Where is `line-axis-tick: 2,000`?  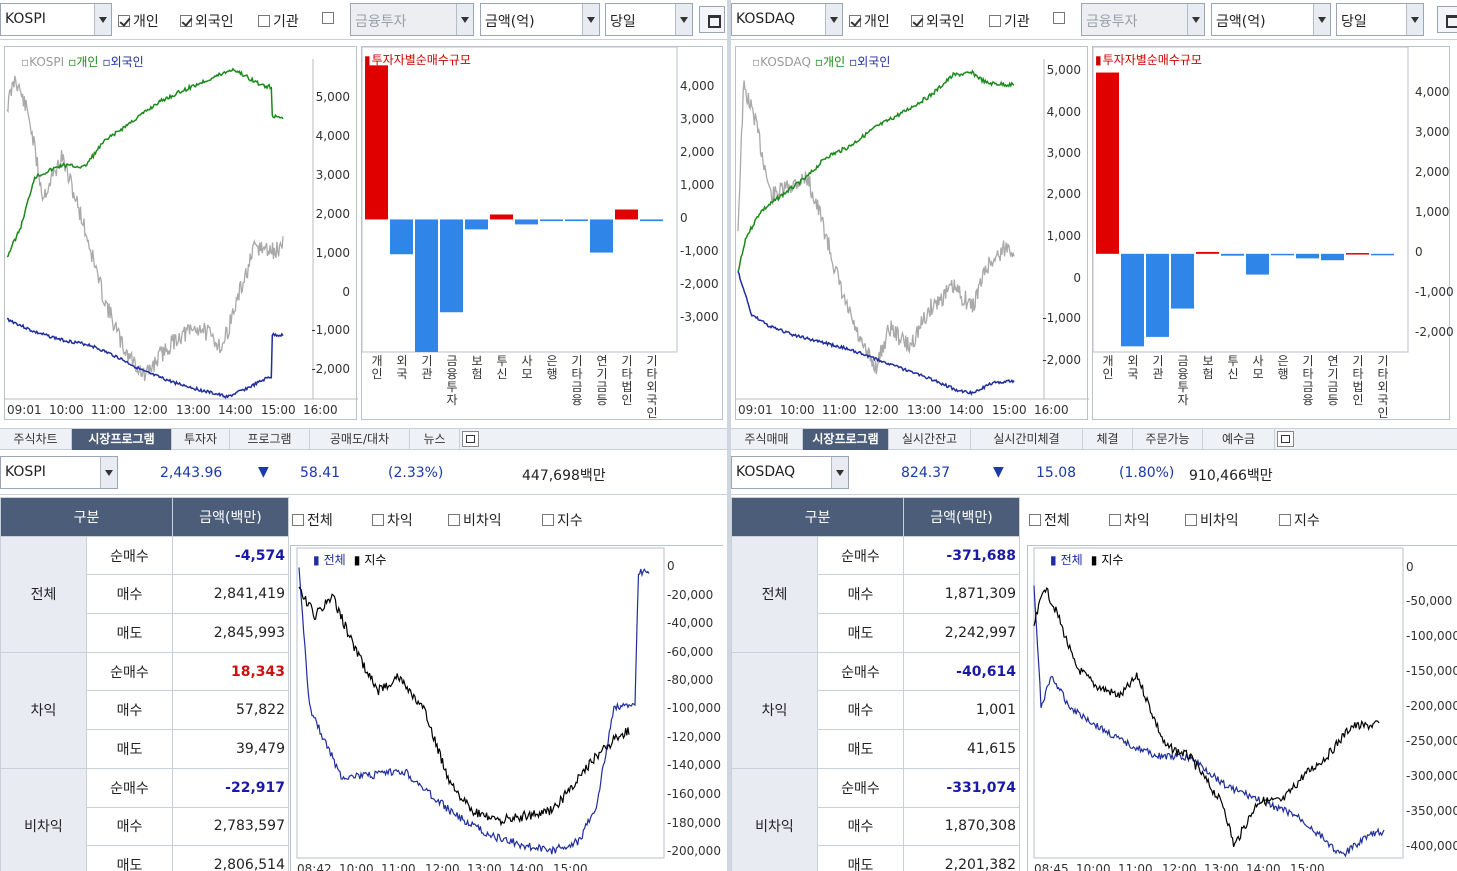 line-axis-tick: 2,000 is located at coordinates (332, 214).